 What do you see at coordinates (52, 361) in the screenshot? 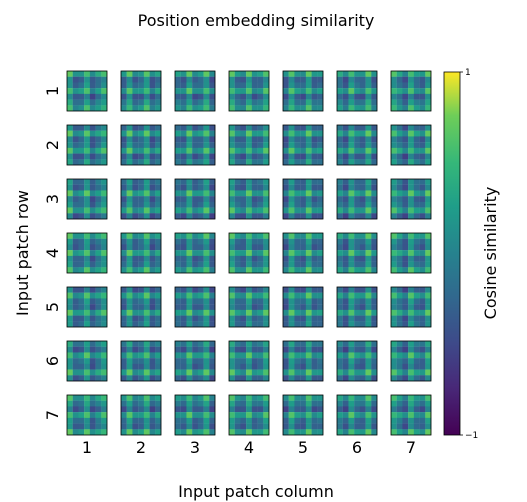
I see `y-tick-label: 6` at bounding box center [52, 361].